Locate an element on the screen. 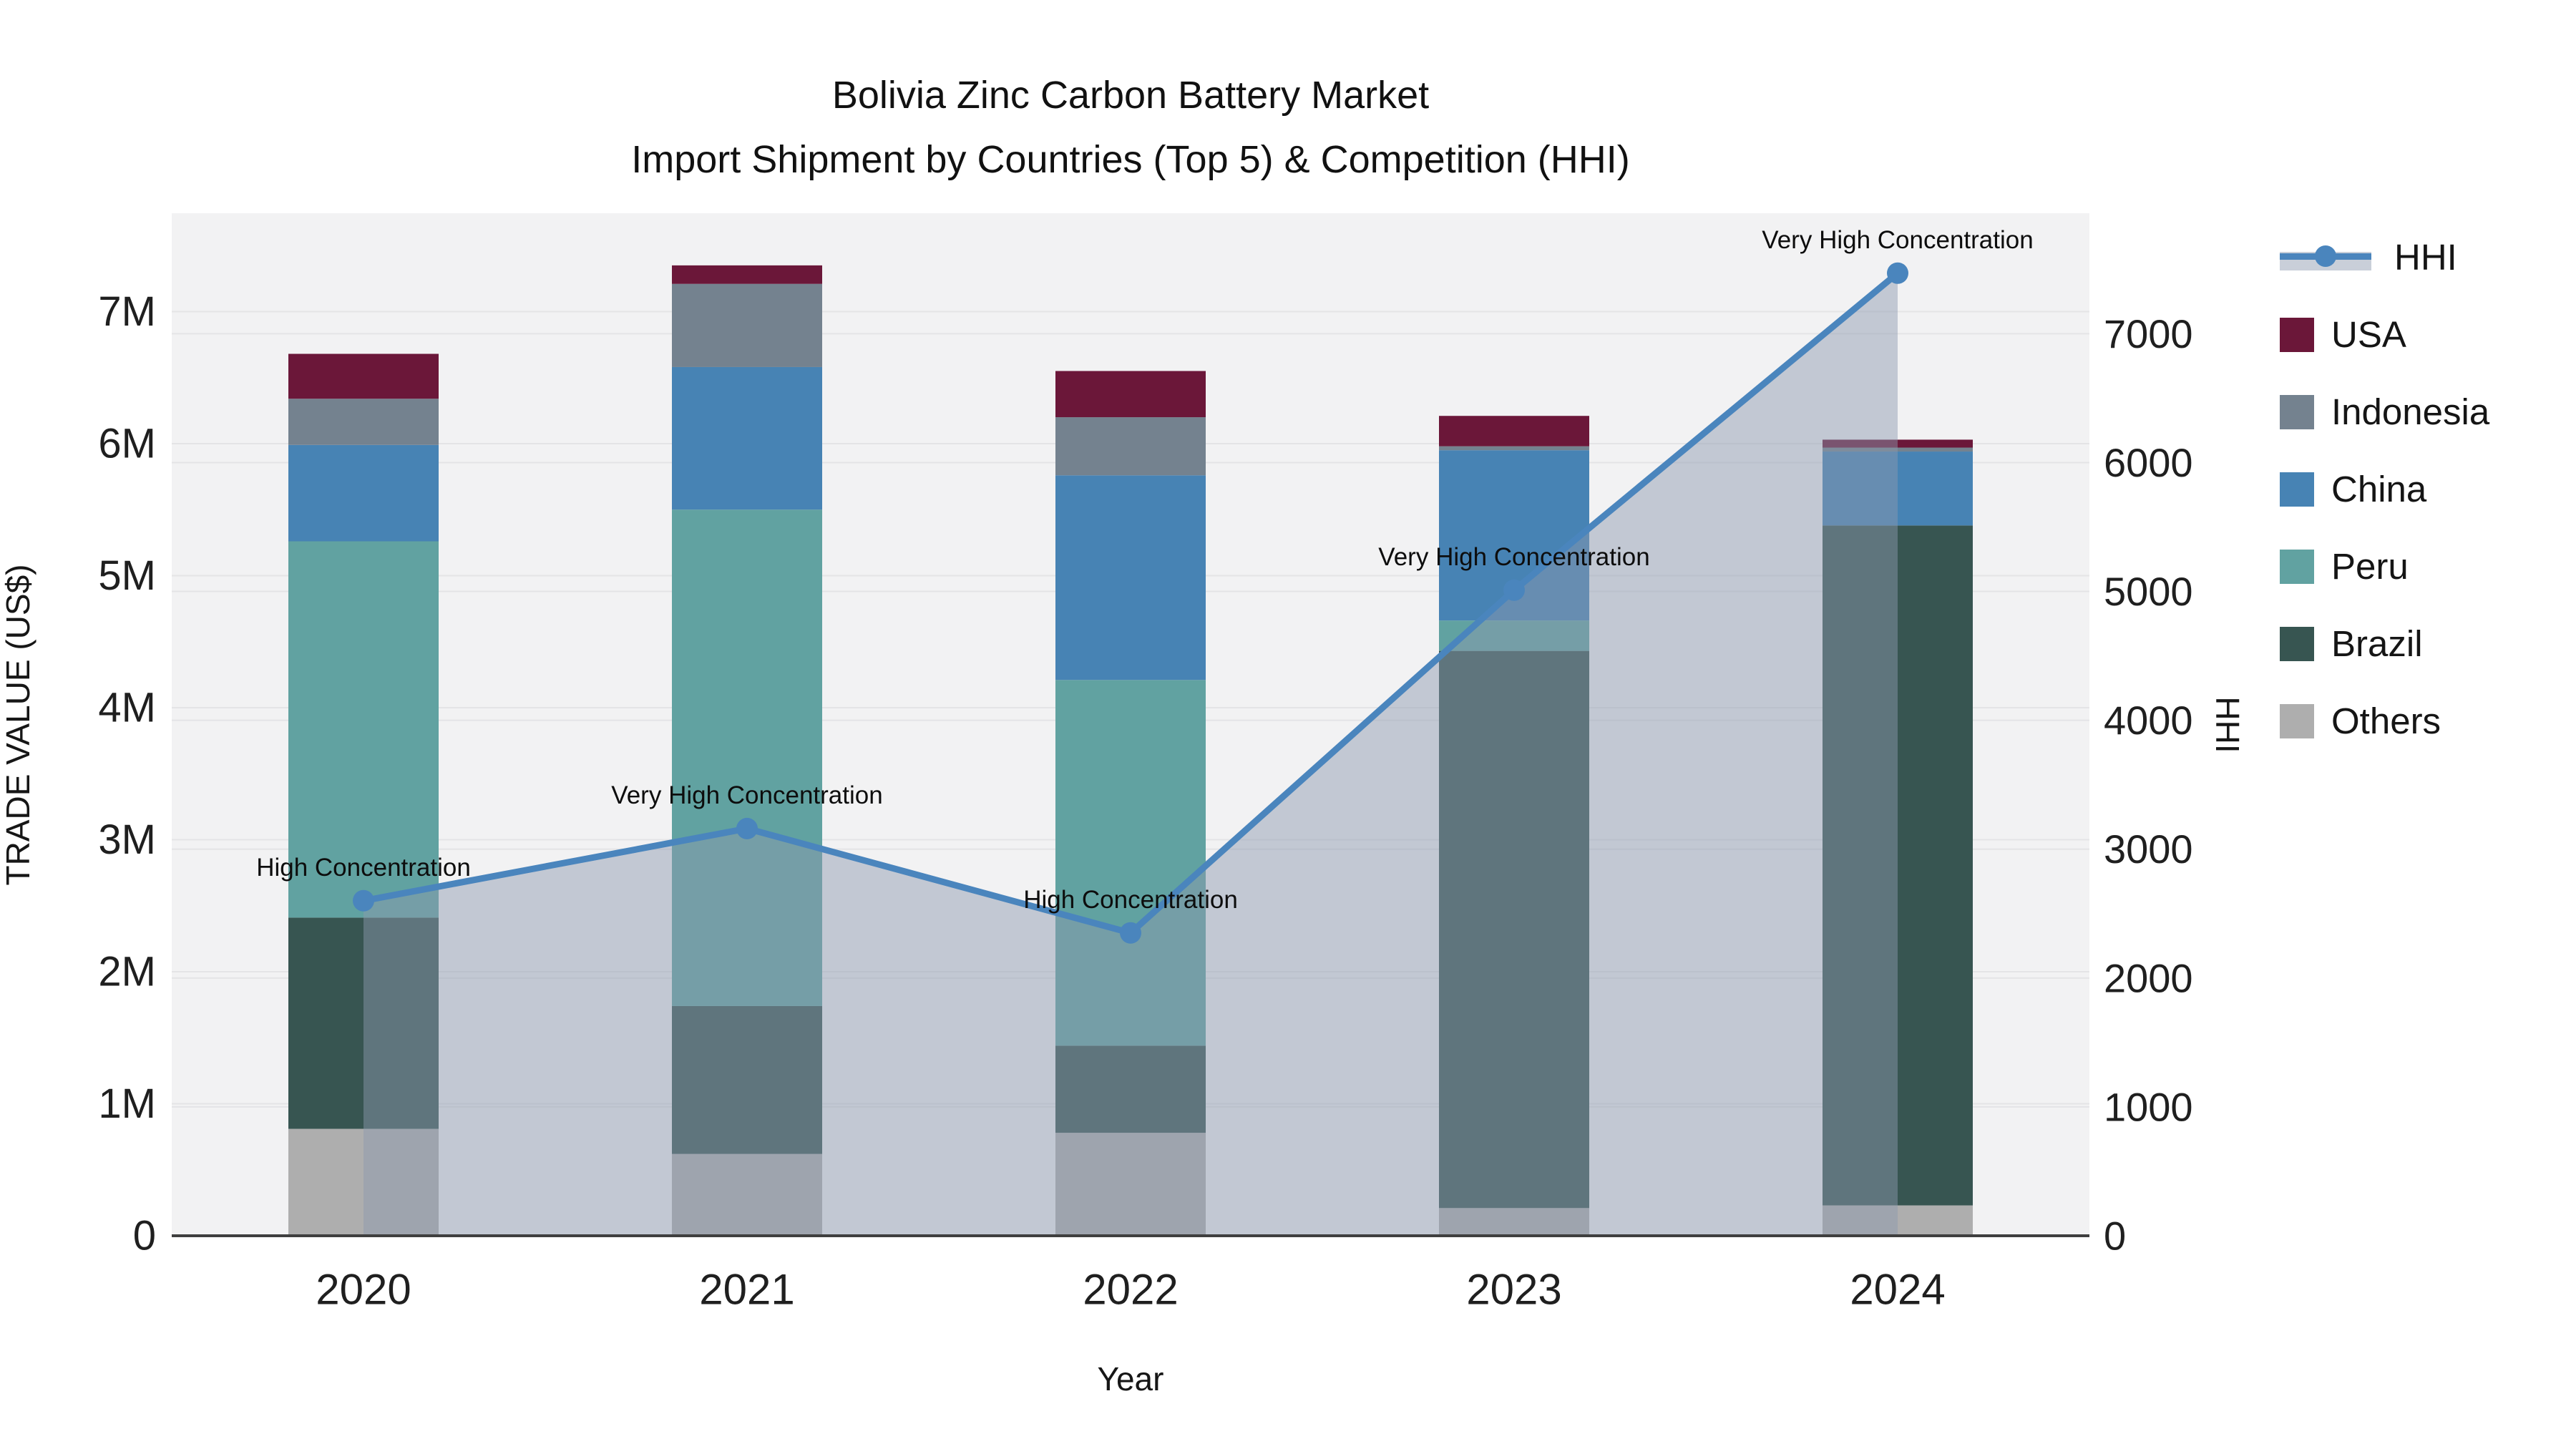 Image resolution: width=2576 pixels, height=1449 pixels. y-axis-title-right: HHI is located at coordinates (2227, 724).